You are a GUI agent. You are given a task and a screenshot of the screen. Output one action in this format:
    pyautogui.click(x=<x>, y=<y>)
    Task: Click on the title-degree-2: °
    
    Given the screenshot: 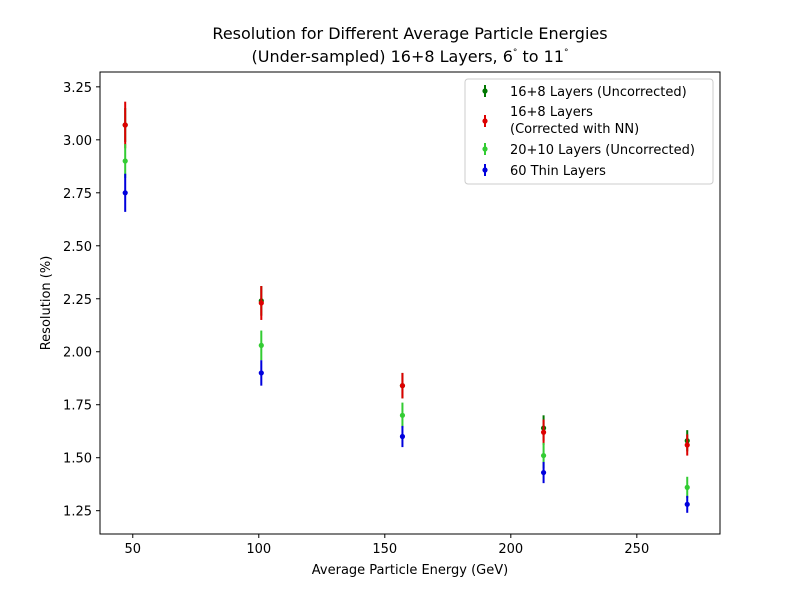 What is the action you would take?
    pyautogui.click(x=566, y=53)
    